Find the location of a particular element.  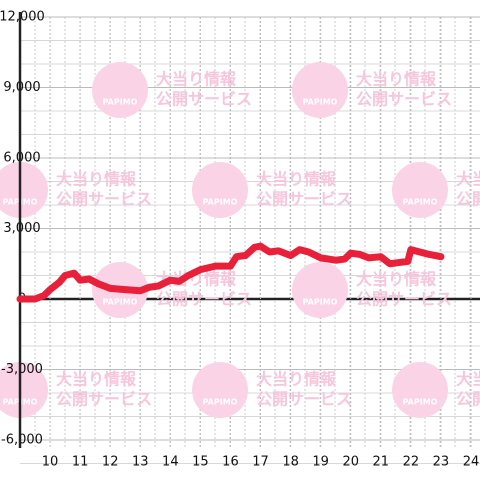

x-tick-label: 19 is located at coordinates (320, 462).